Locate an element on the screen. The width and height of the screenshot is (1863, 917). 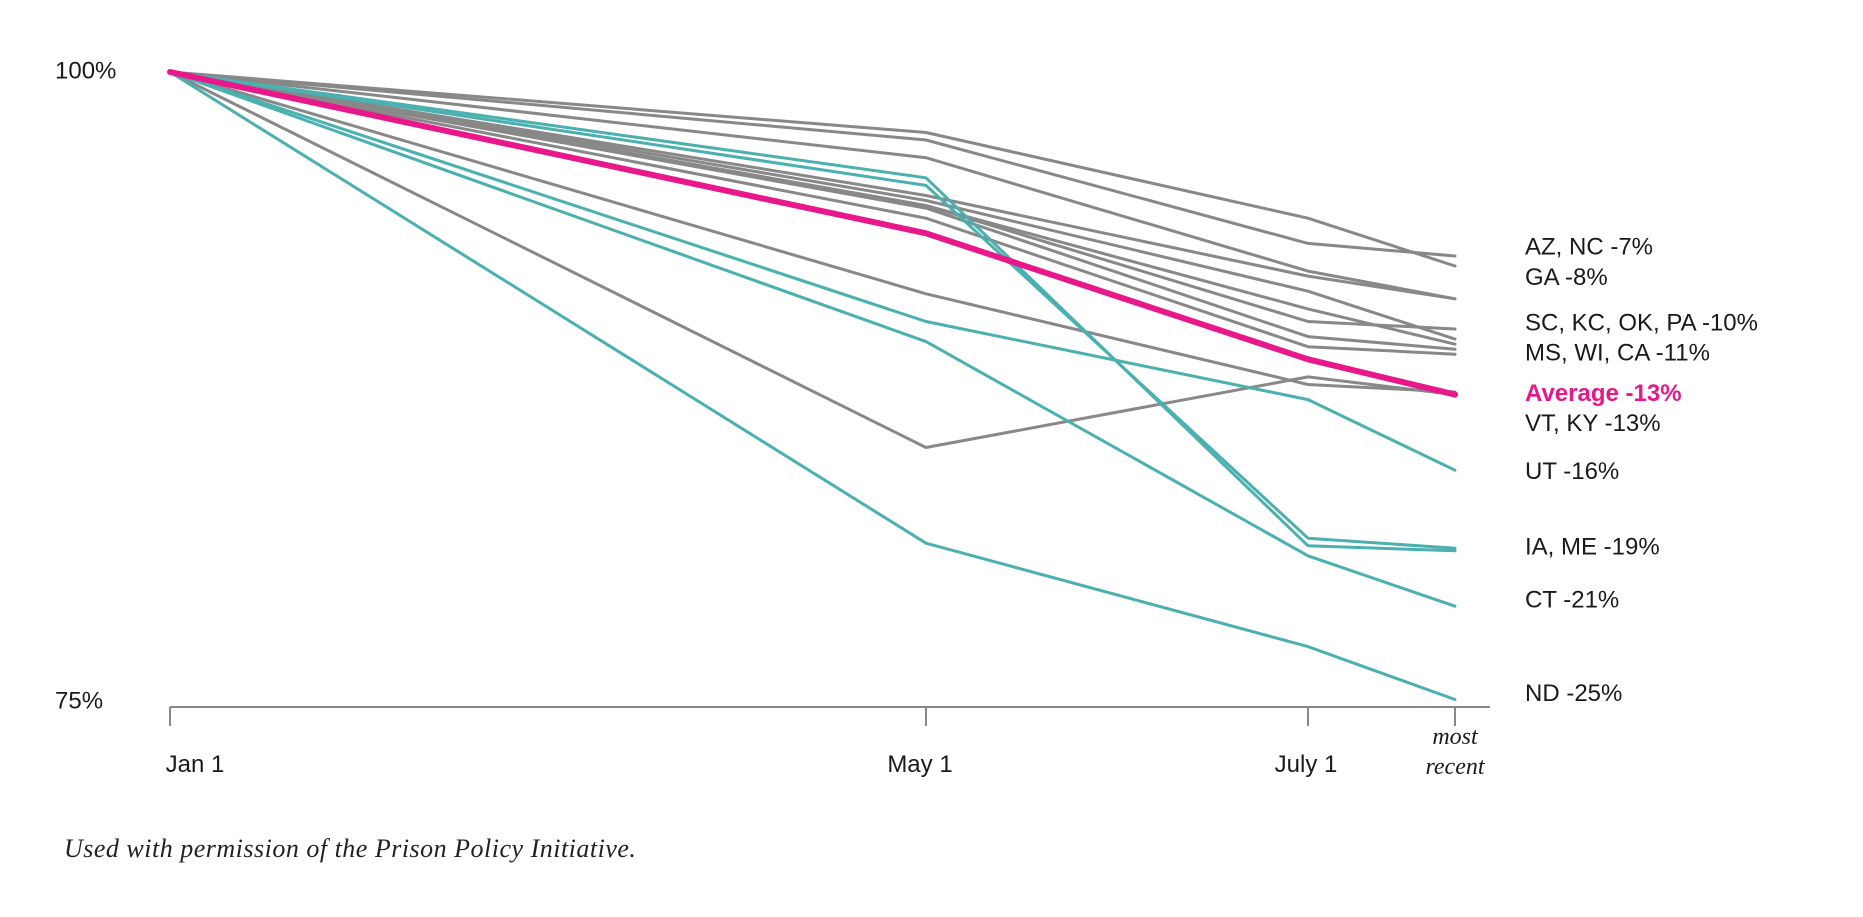
series-end-label: VT, KY -13% is located at coordinates (1593, 423).